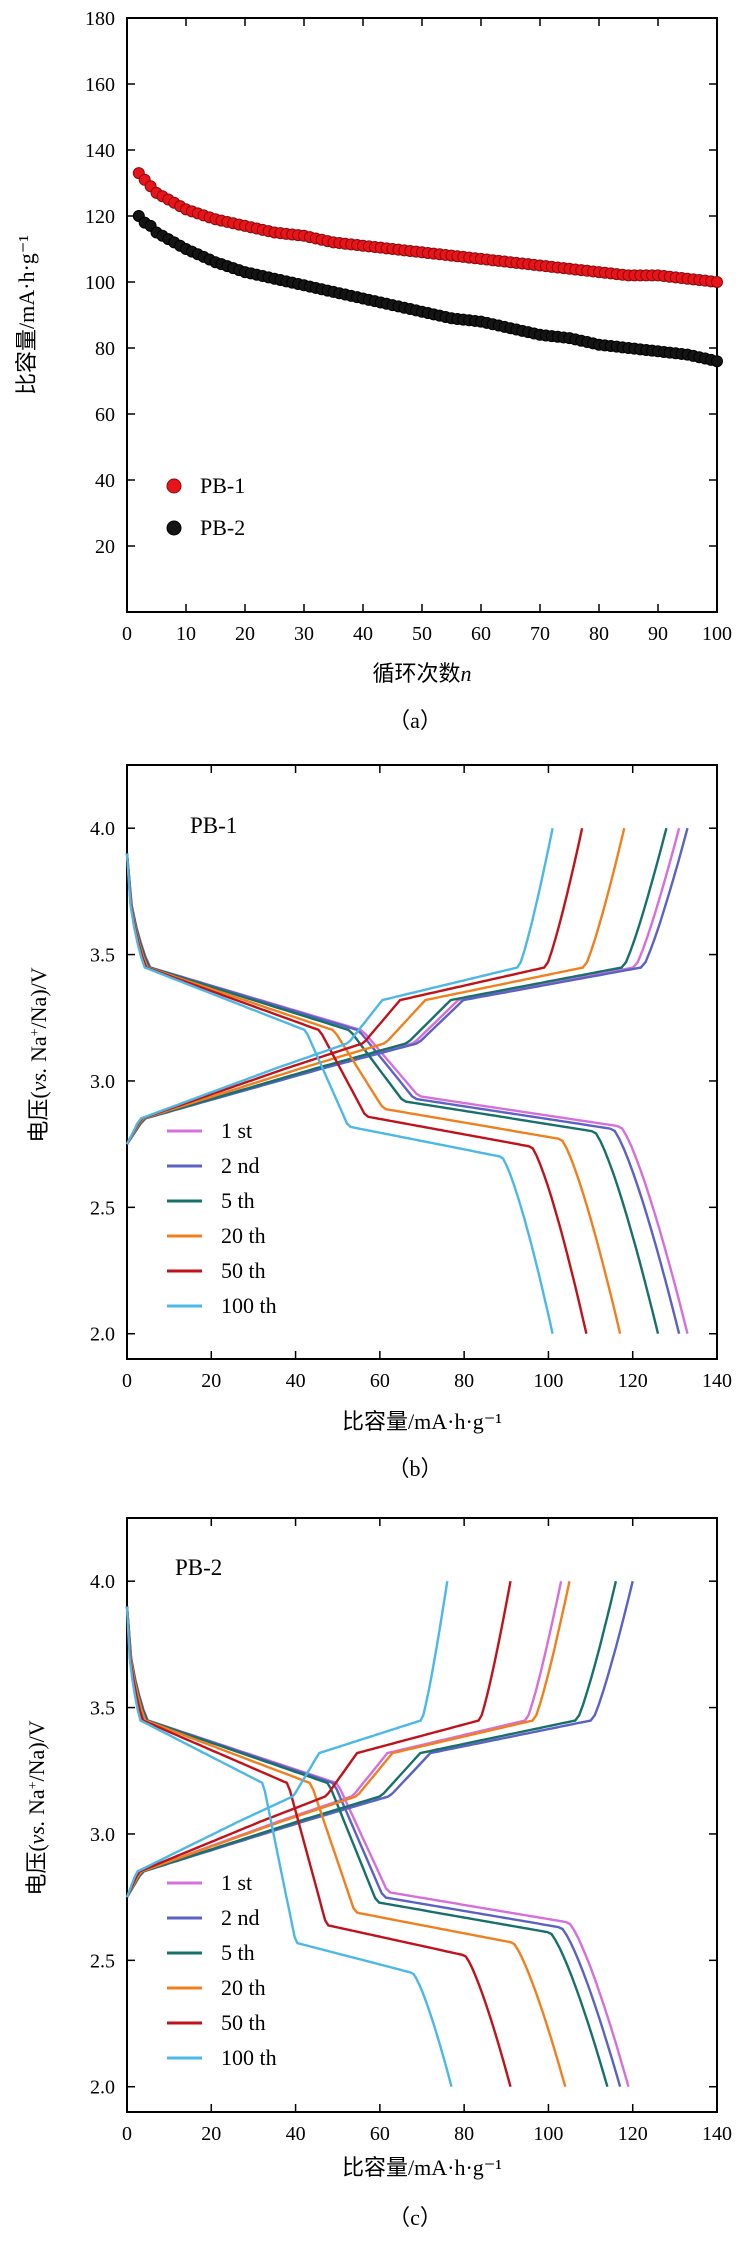  Describe the element at coordinates (421, 673) in the screenshot. I see `panel-a-x-axis-label: 循环次数n` at that location.